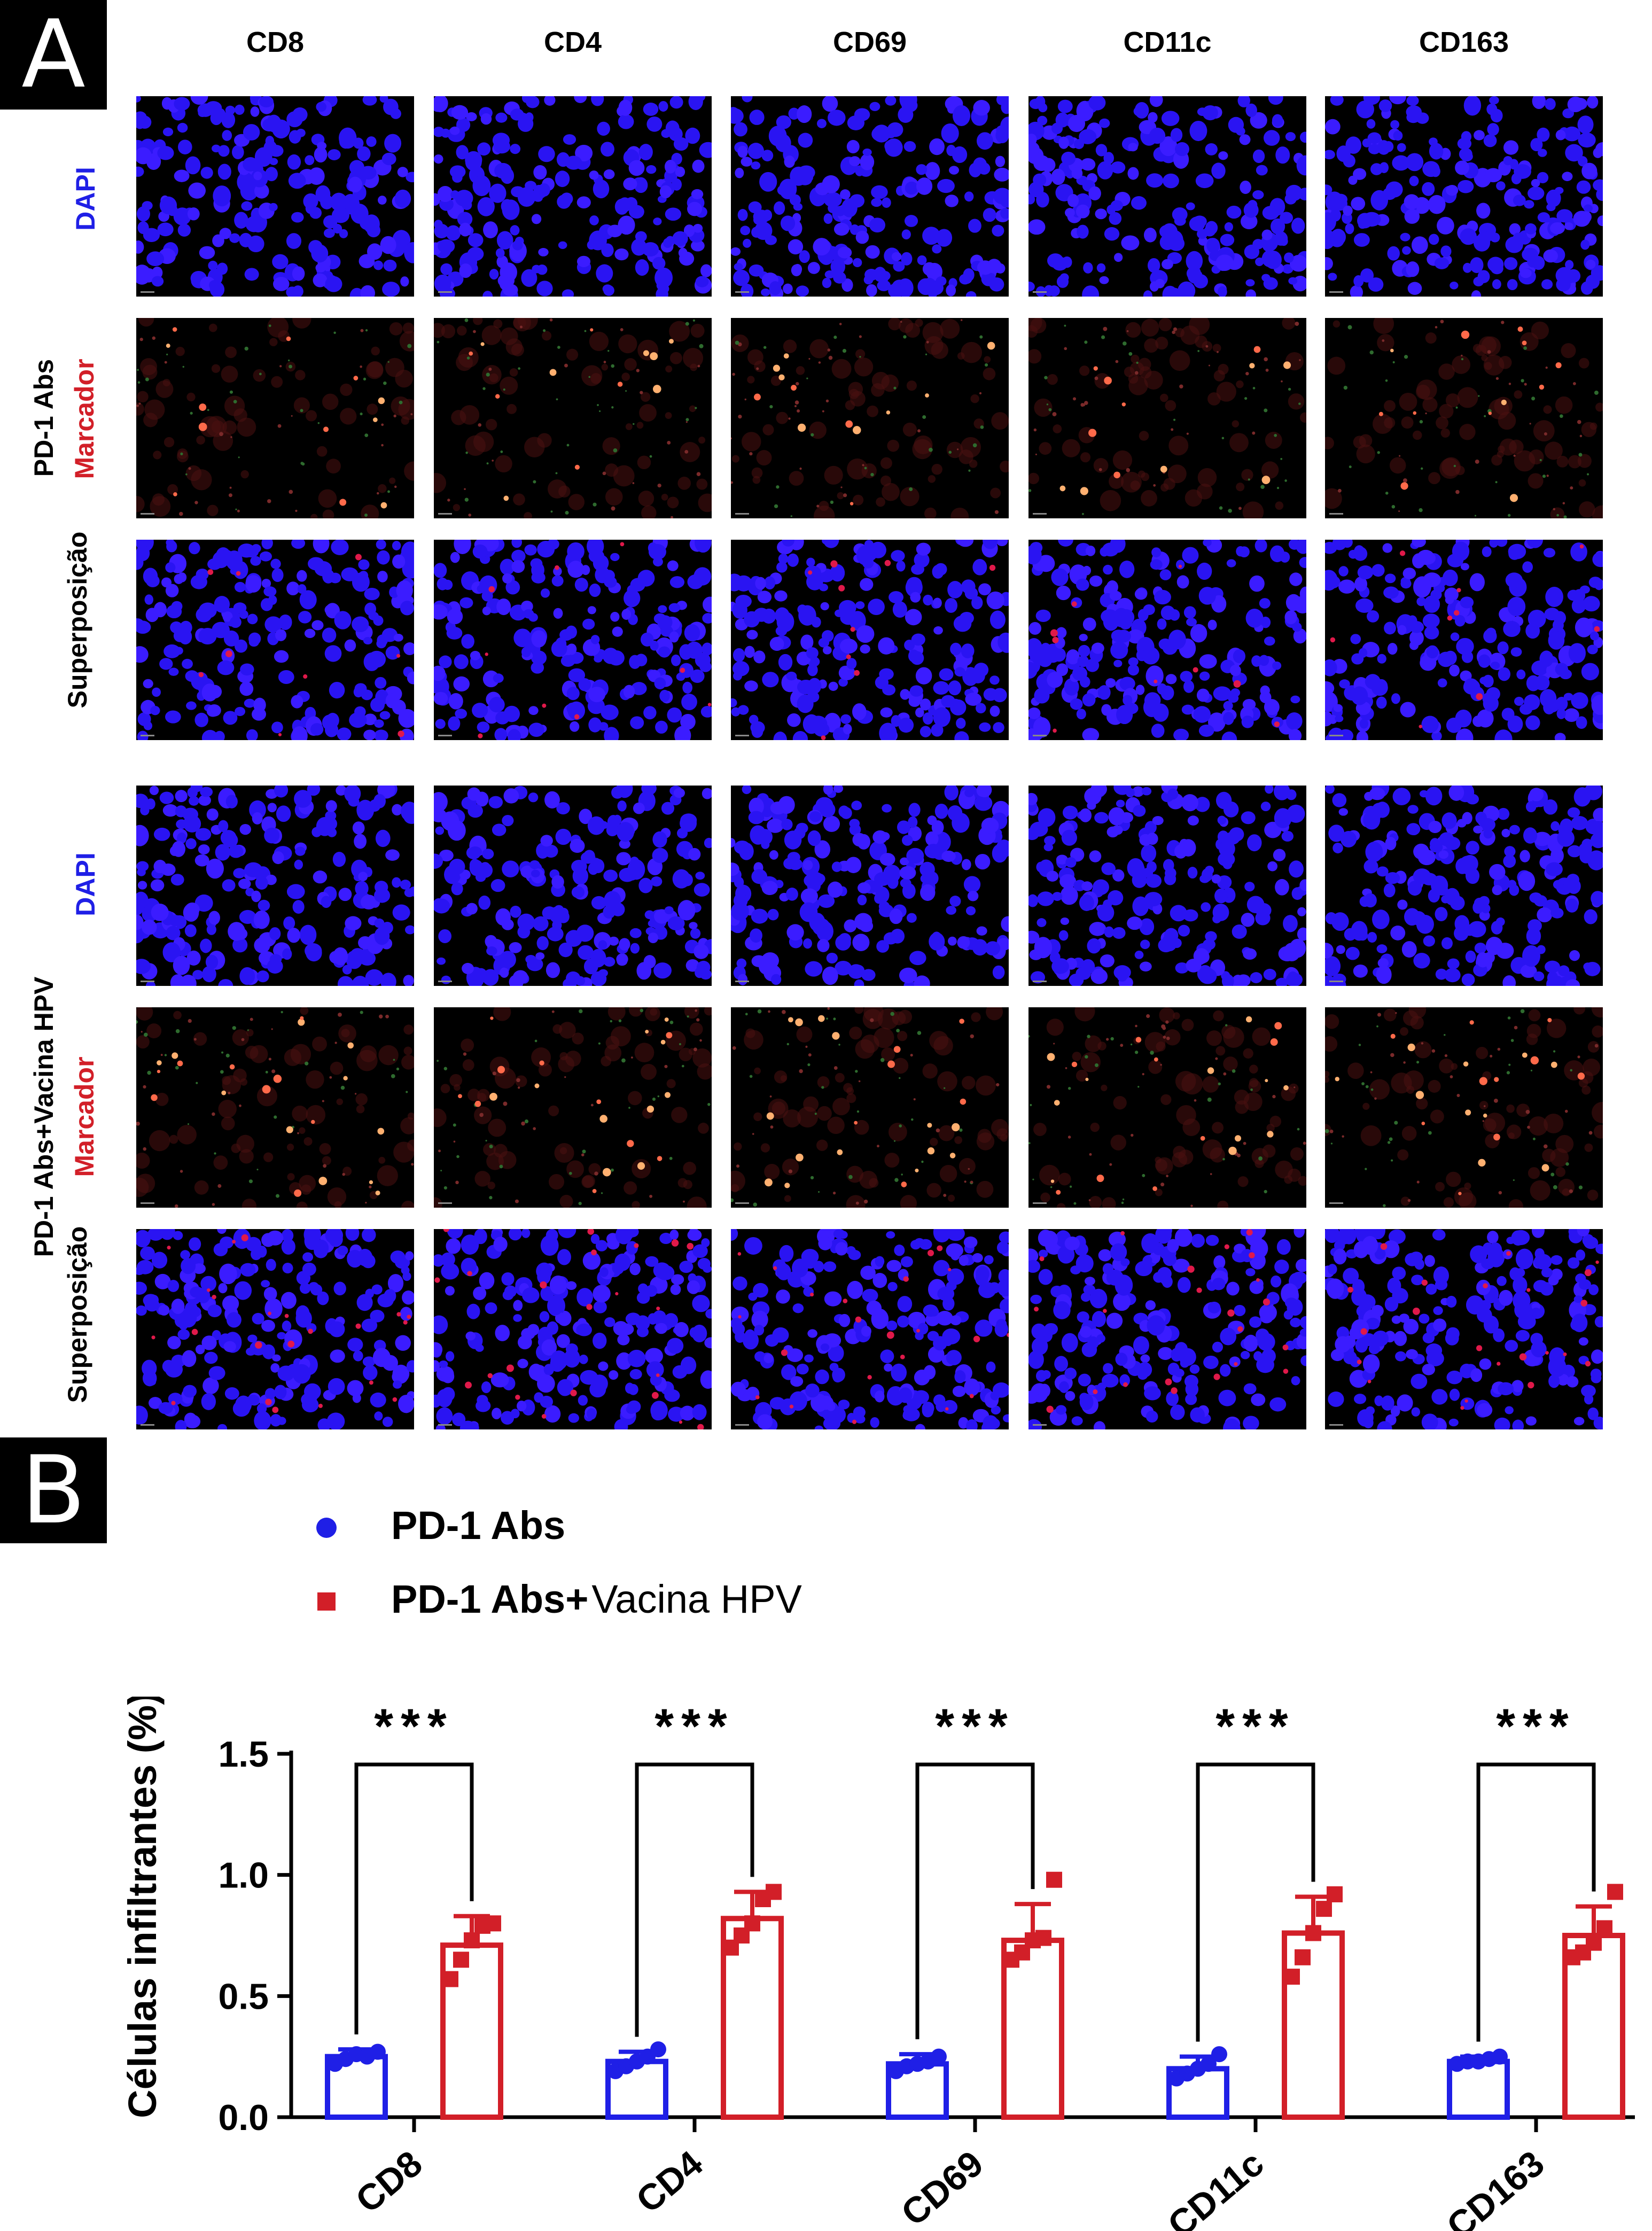  What do you see at coordinates (53, 1490) in the screenshot?
I see `panel-b-label: B` at bounding box center [53, 1490].